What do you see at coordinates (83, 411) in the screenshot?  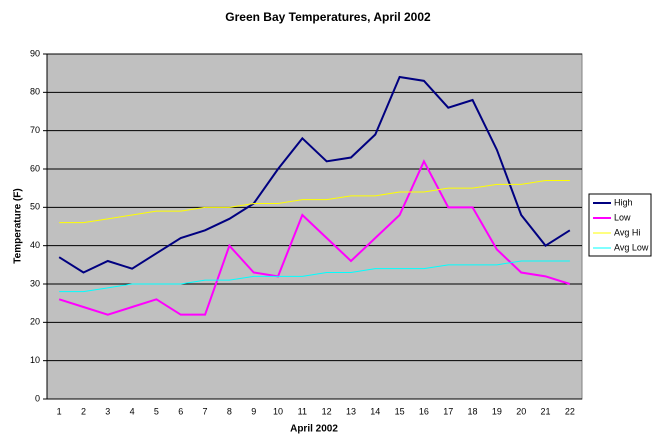 I see `x-tick-label: 2` at bounding box center [83, 411].